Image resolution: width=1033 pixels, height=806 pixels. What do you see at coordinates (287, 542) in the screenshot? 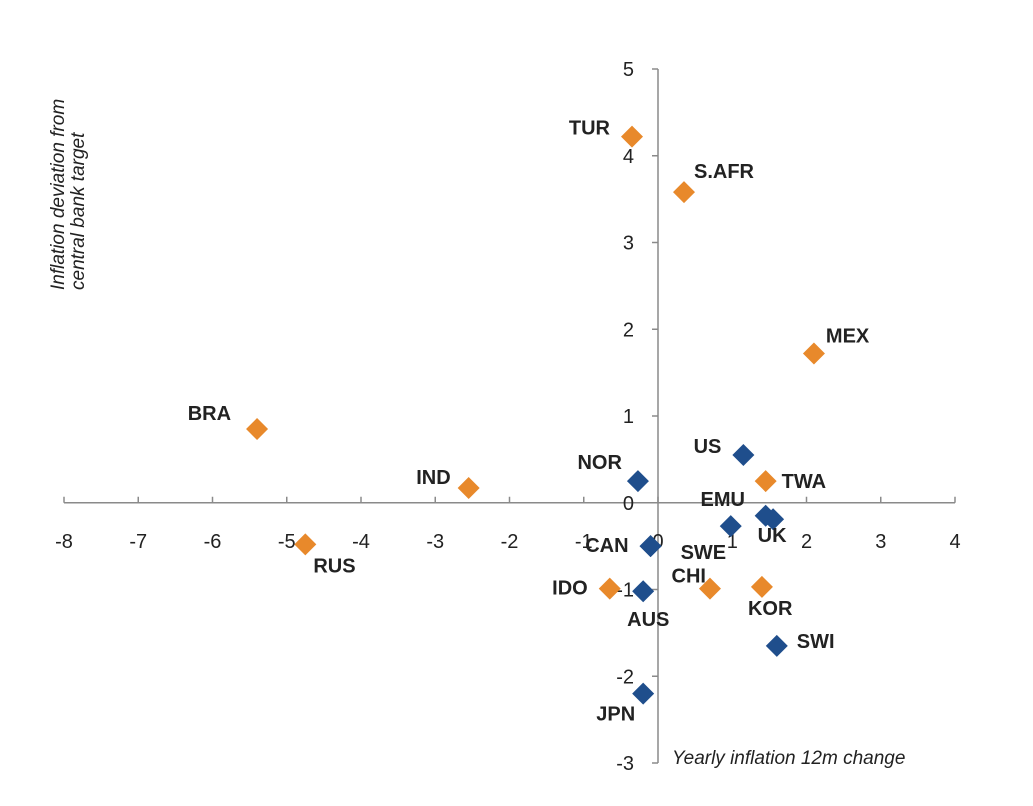
I see `x-tick-label: -5` at bounding box center [287, 542].